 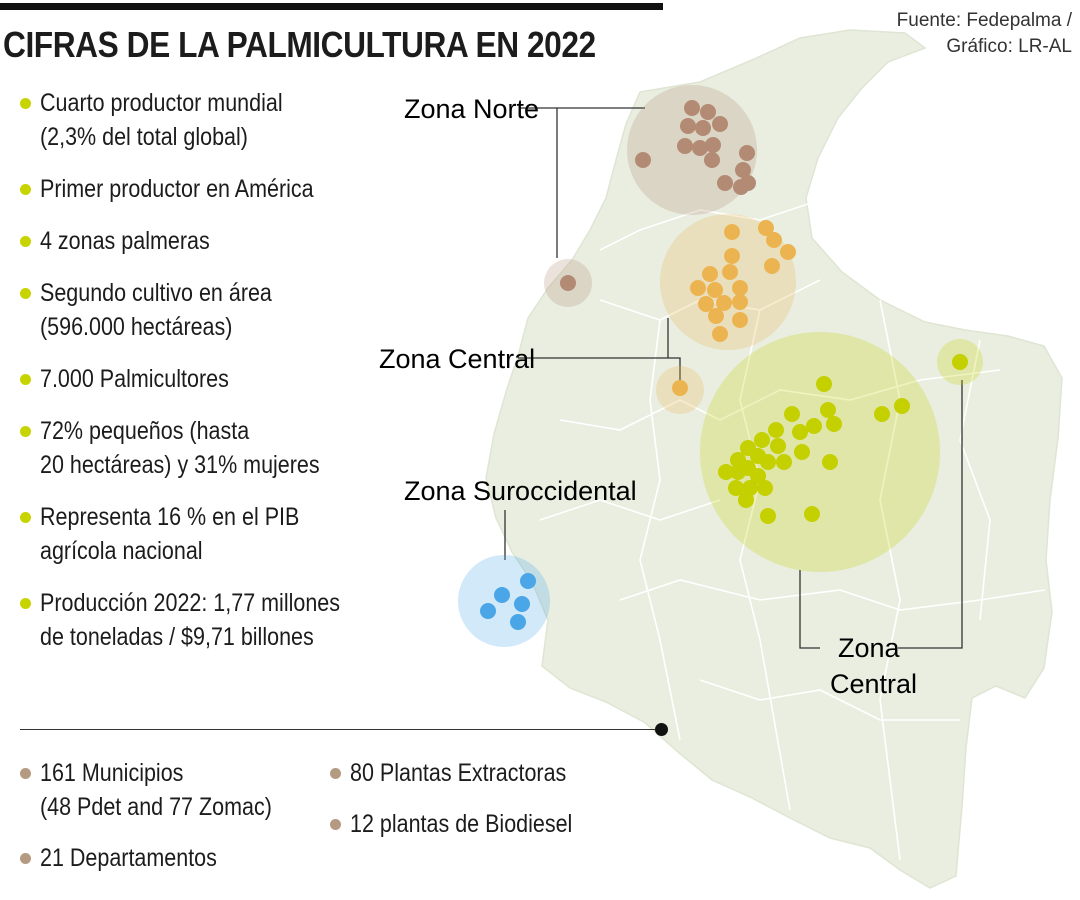 What do you see at coordinates (177, 189) in the screenshot?
I see `fact-line: Primer productor en América` at bounding box center [177, 189].